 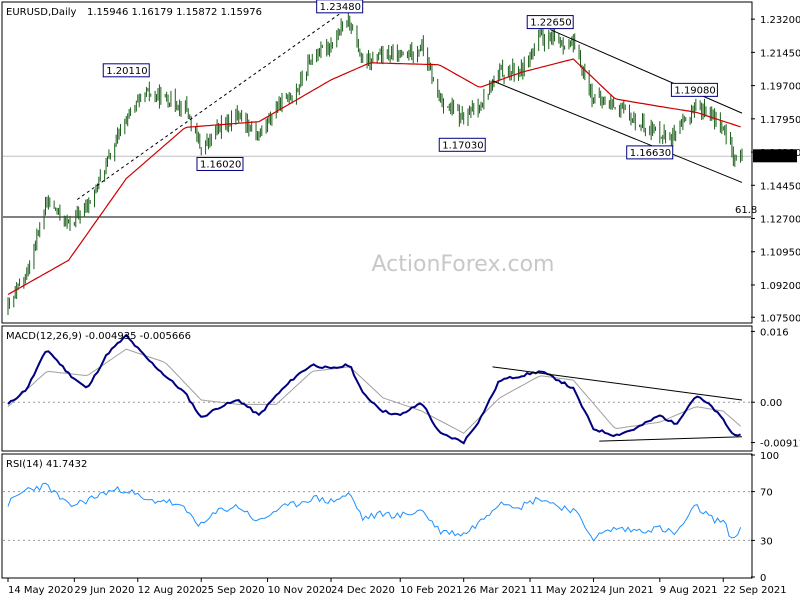 What do you see at coordinates (766, 541) in the screenshot?
I see `rsi-y-tick-label: 30` at bounding box center [766, 541].